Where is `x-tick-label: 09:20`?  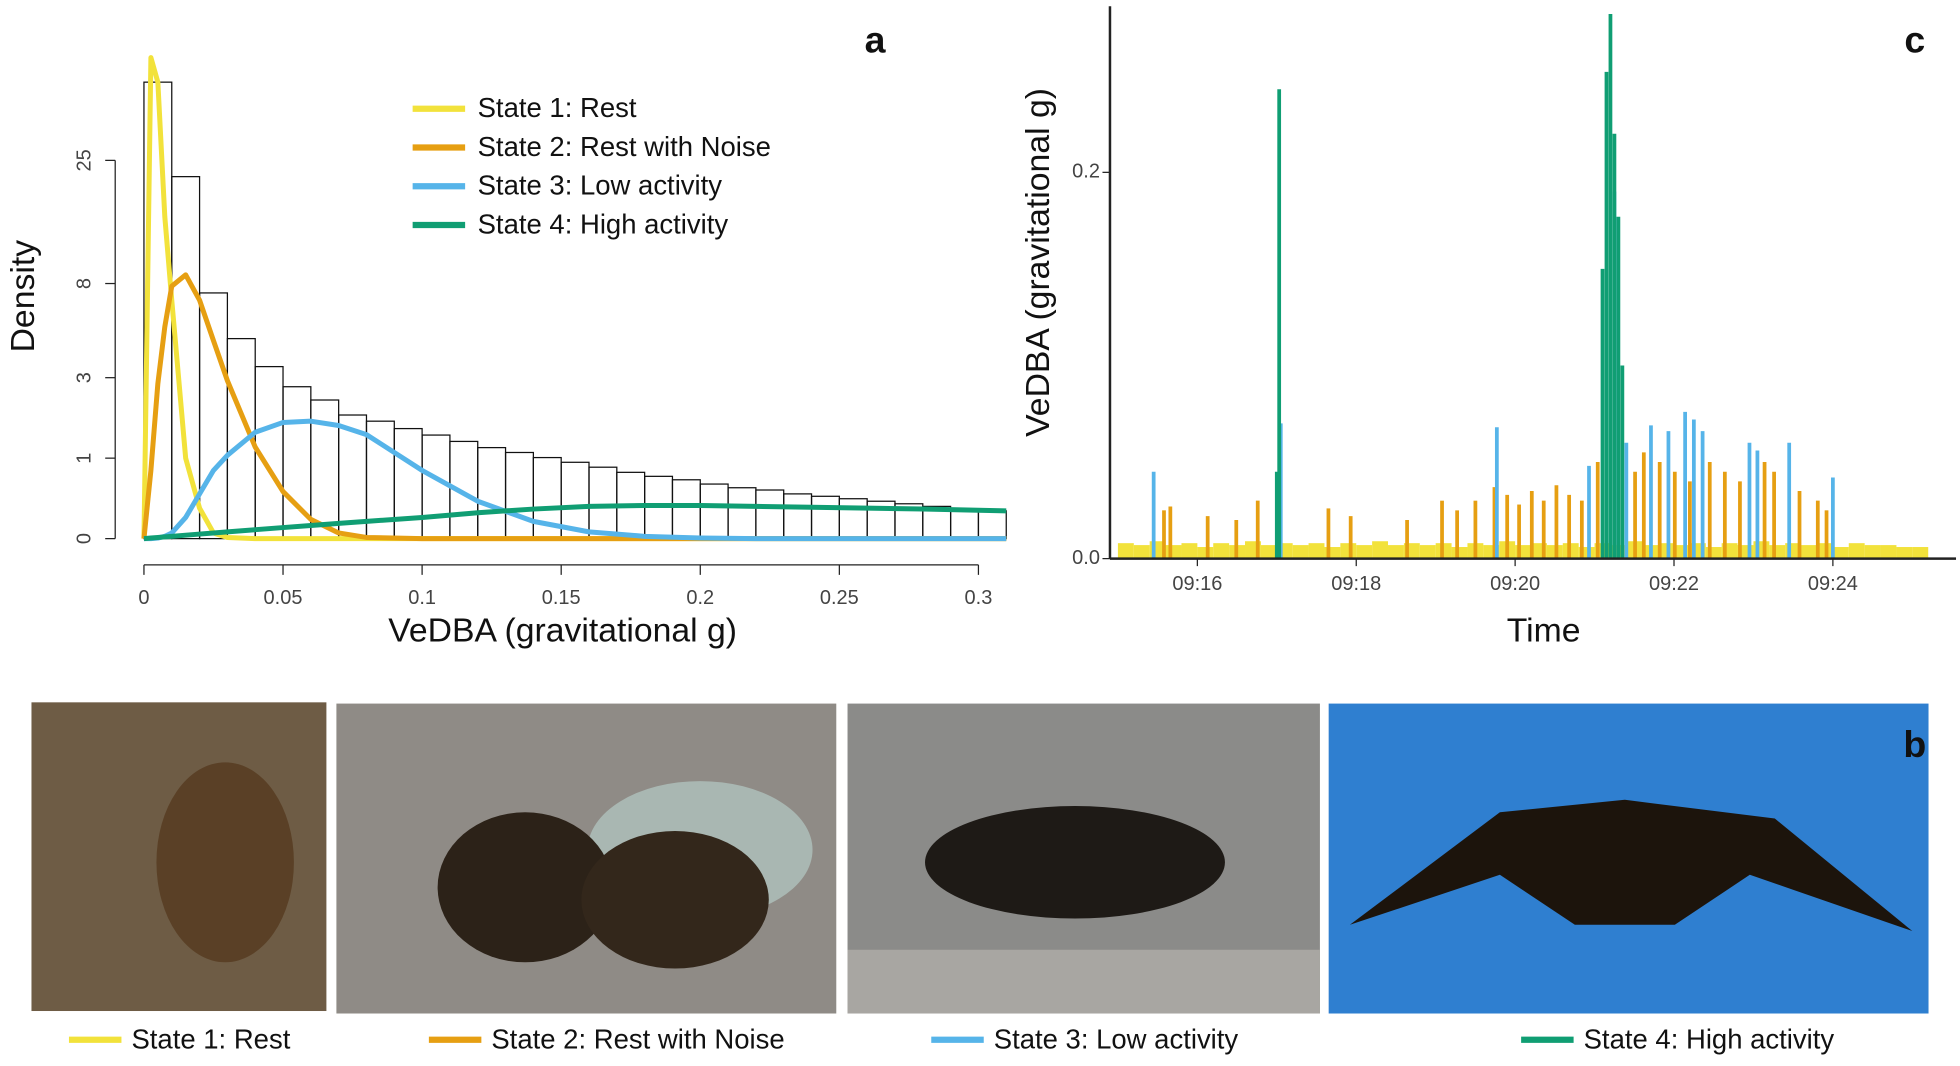
x-tick-label: 09:20 is located at coordinates (1515, 584).